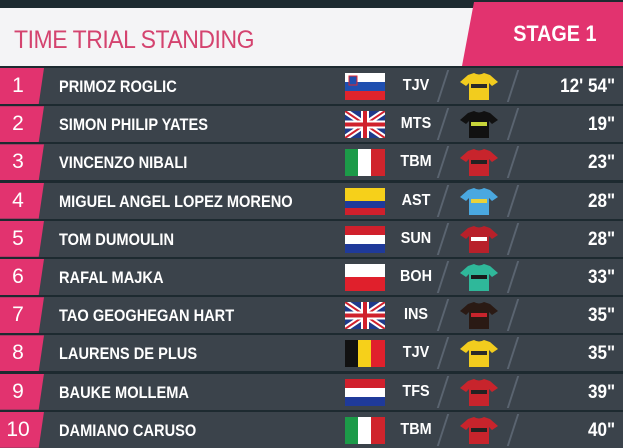 The height and width of the screenshot is (448, 623). What do you see at coordinates (416, 200) in the screenshot?
I see `team-code: AST` at bounding box center [416, 200].